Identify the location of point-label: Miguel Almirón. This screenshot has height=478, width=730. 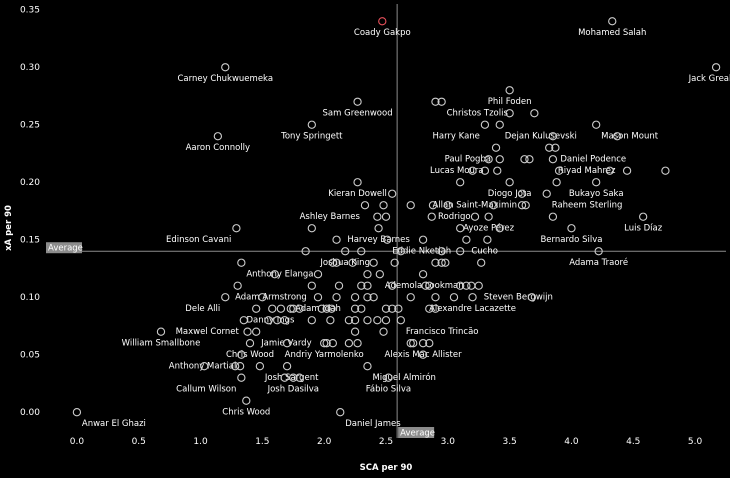
(403, 377).